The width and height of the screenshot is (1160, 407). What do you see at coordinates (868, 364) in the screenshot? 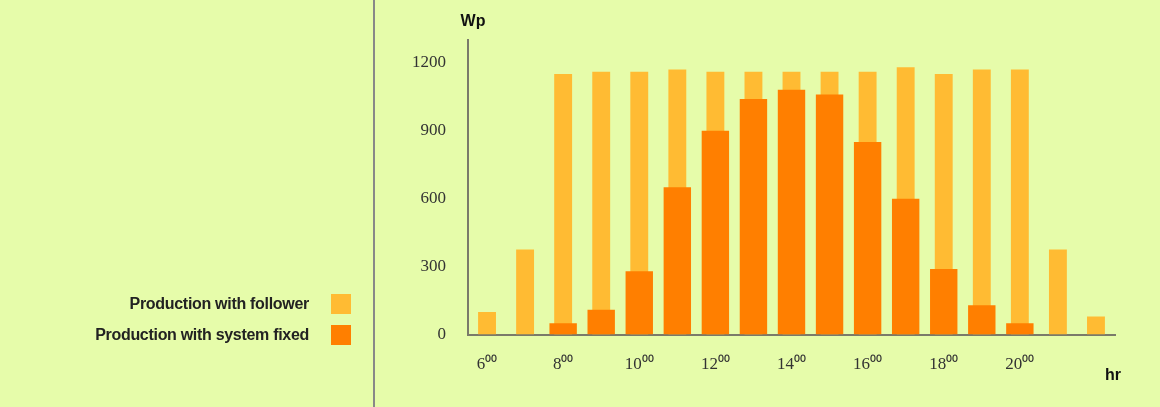
I see `x-tick-label: 16⁰⁰` at bounding box center [868, 364].